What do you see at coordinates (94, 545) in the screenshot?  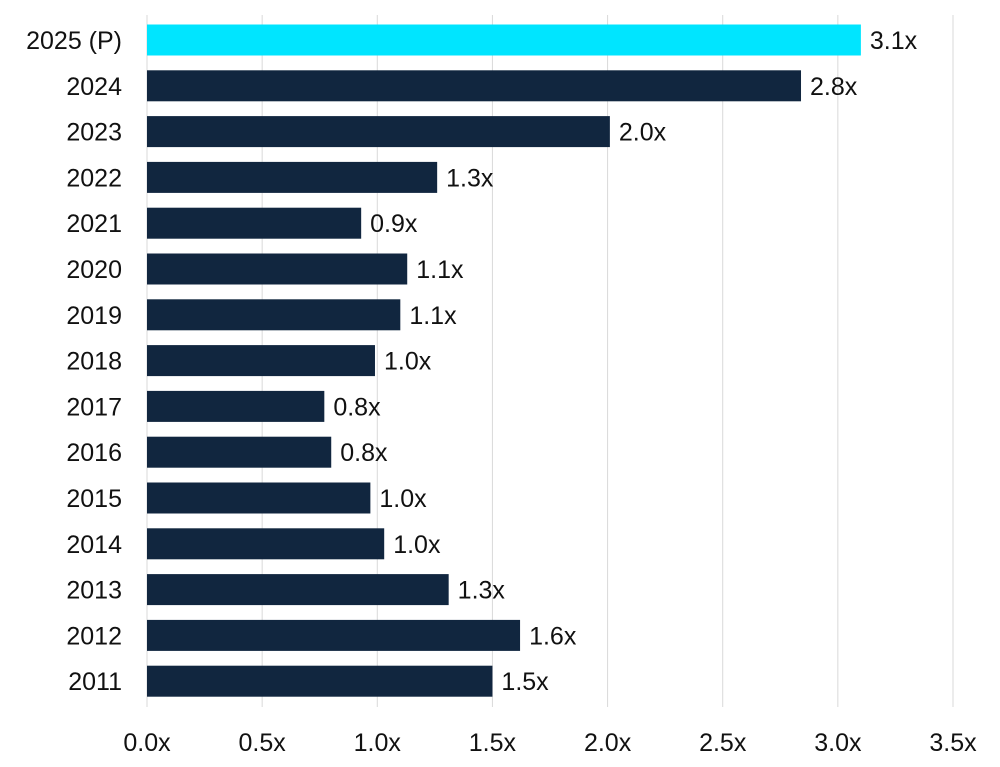 I see `category-label: 2014` at bounding box center [94, 545].